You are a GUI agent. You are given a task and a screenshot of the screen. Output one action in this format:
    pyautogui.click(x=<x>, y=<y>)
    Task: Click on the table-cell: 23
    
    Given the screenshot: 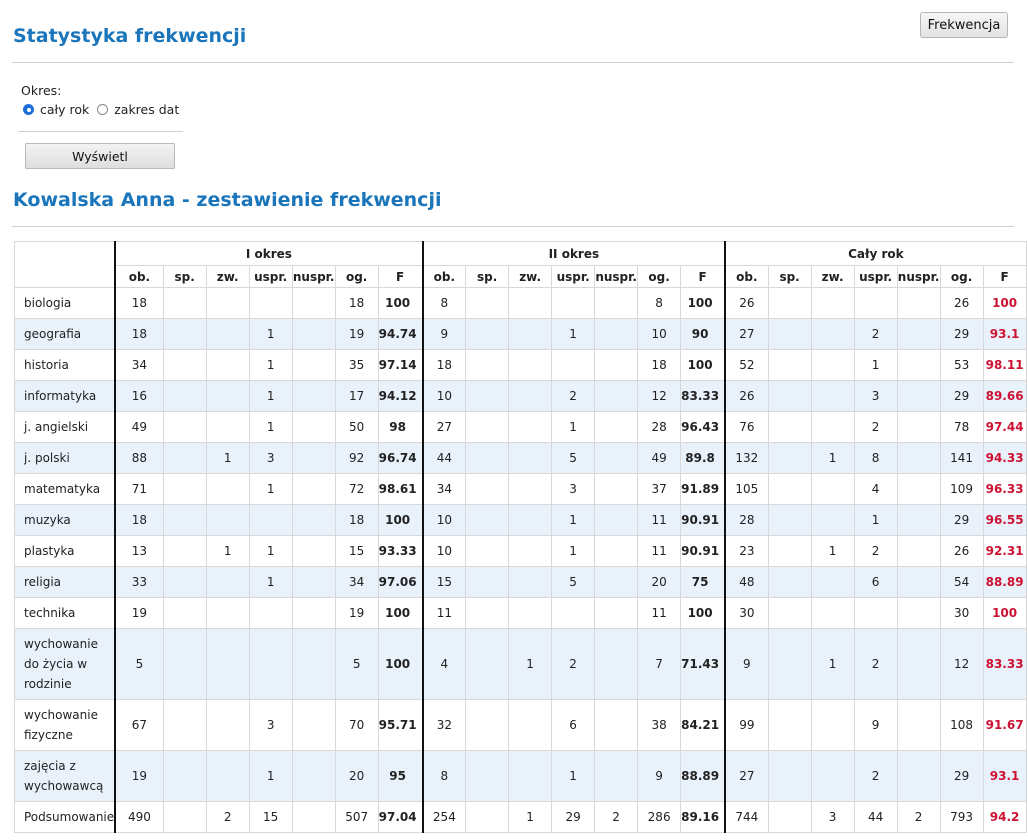 What is the action you would take?
    pyautogui.click(x=746, y=551)
    